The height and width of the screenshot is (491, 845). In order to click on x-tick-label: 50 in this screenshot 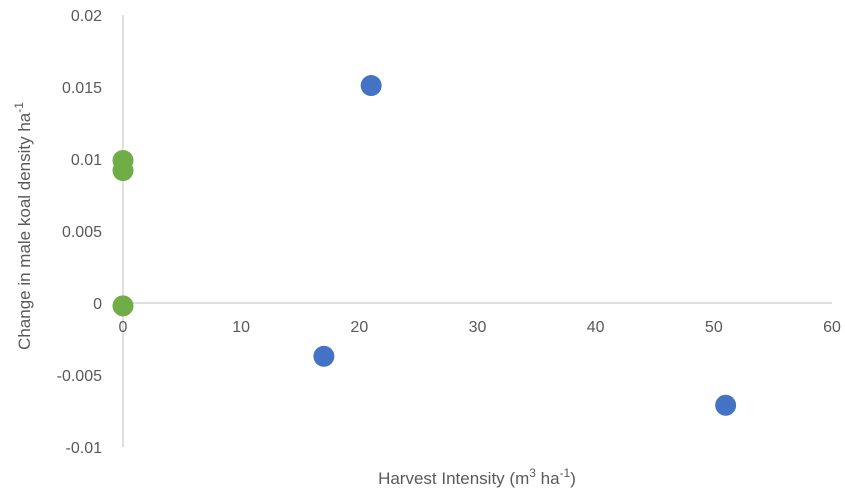, I will do `click(714, 327)`.